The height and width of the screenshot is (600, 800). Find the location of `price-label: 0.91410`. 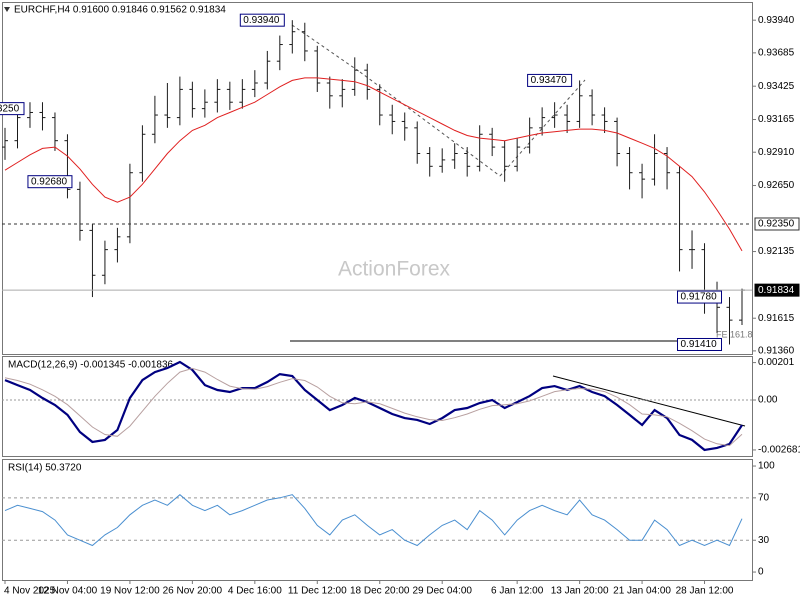

price-label: 0.91410 is located at coordinates (699, 344).